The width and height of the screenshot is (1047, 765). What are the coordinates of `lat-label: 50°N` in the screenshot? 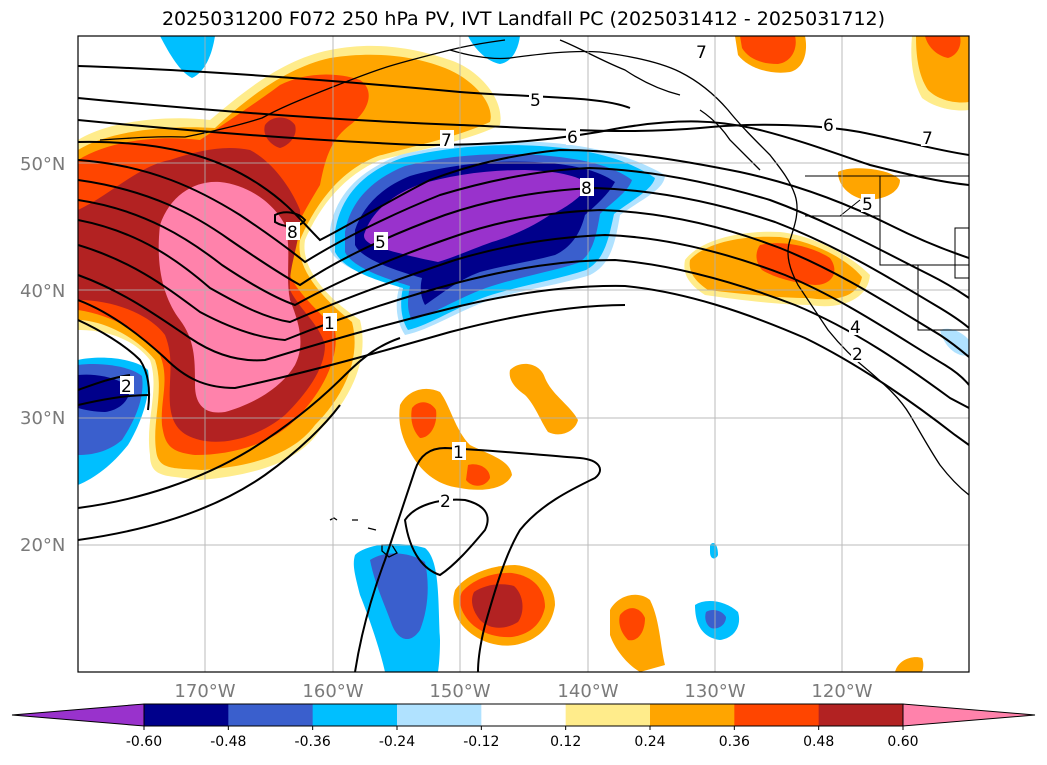 It's located at (42, 164).